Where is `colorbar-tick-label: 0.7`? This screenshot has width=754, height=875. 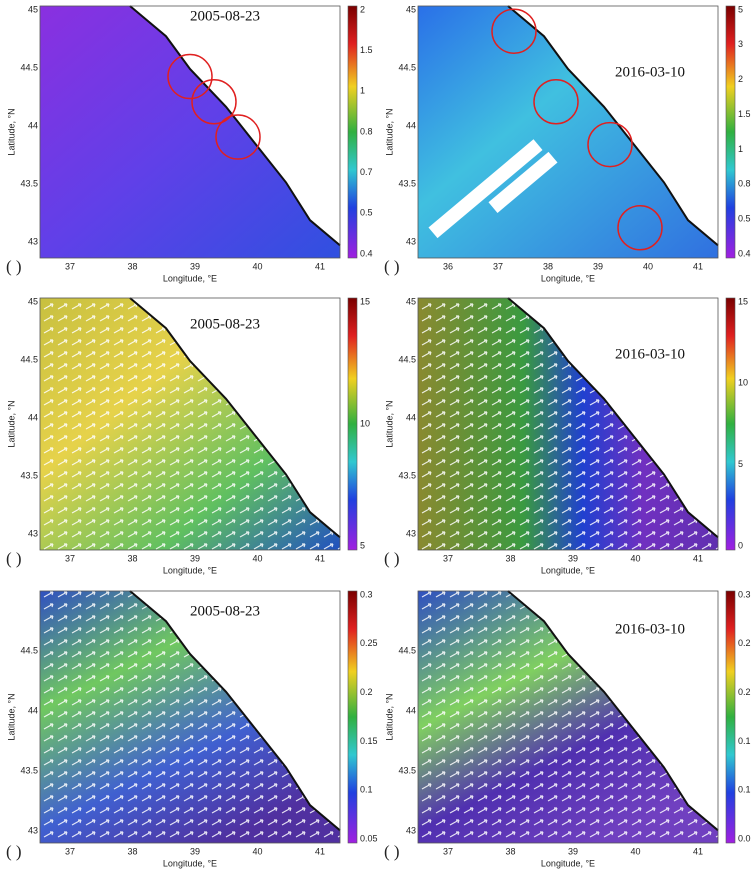 colorbar-tick-label: 0.7 is located at coordinates (366, 172).